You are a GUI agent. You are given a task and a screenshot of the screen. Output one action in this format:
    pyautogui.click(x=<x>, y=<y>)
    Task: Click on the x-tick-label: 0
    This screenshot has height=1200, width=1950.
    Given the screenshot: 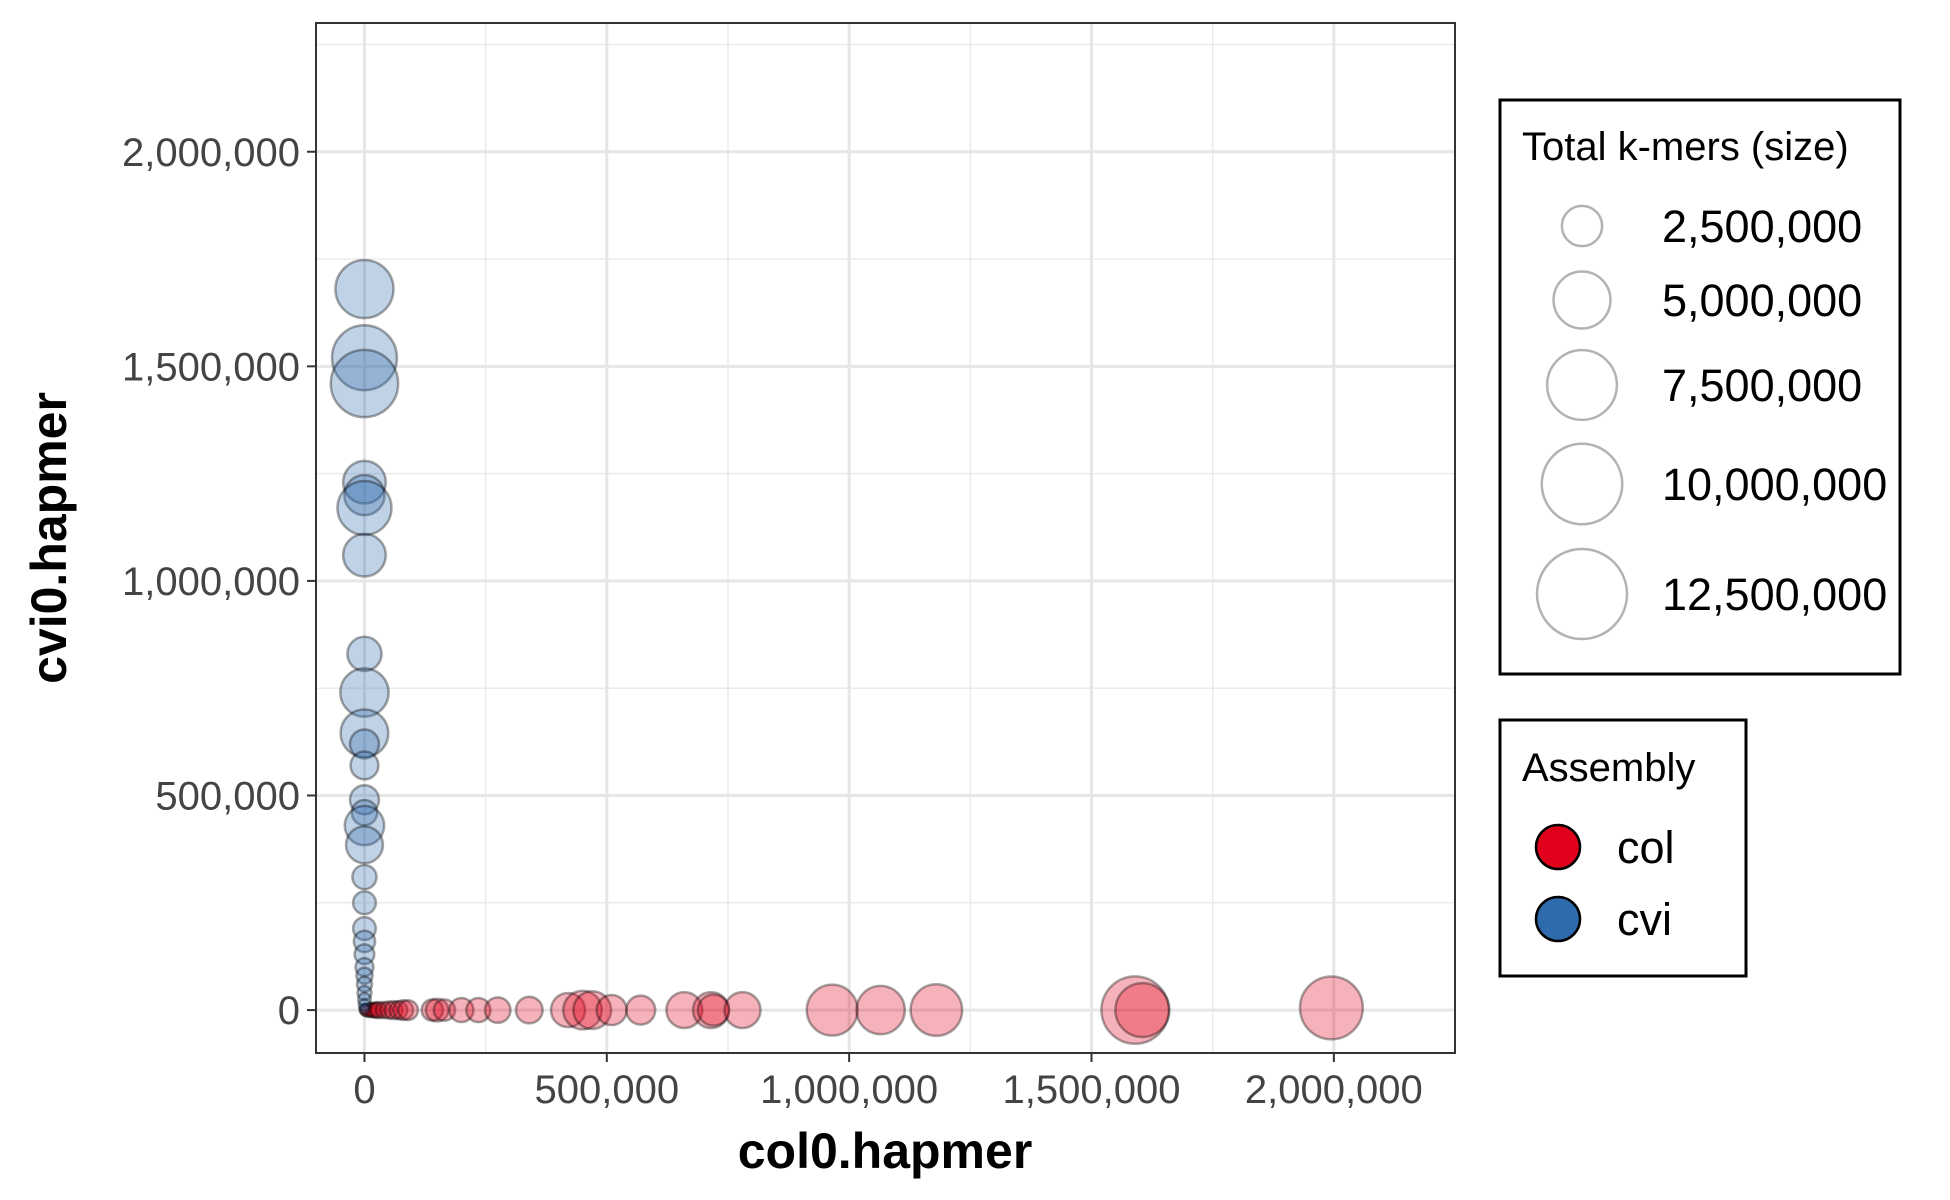 What is the action you would take?
    pyautogui.click(x=364, y=1090)
    